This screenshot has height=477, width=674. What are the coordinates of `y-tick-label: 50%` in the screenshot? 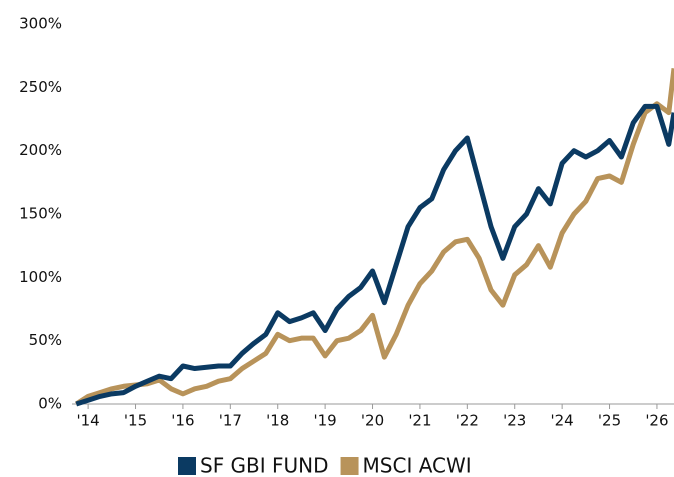 It's located at (45, 340).